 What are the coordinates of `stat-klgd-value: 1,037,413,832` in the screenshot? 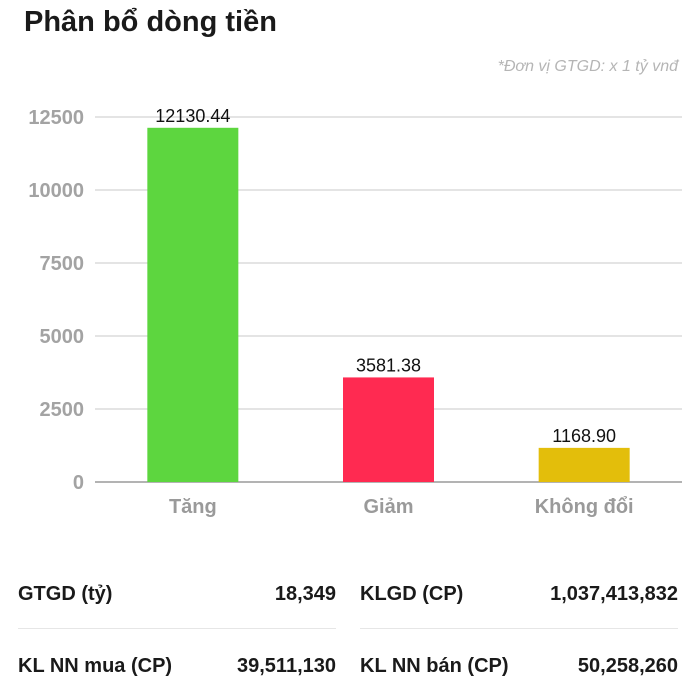 It's located at (614, 593).